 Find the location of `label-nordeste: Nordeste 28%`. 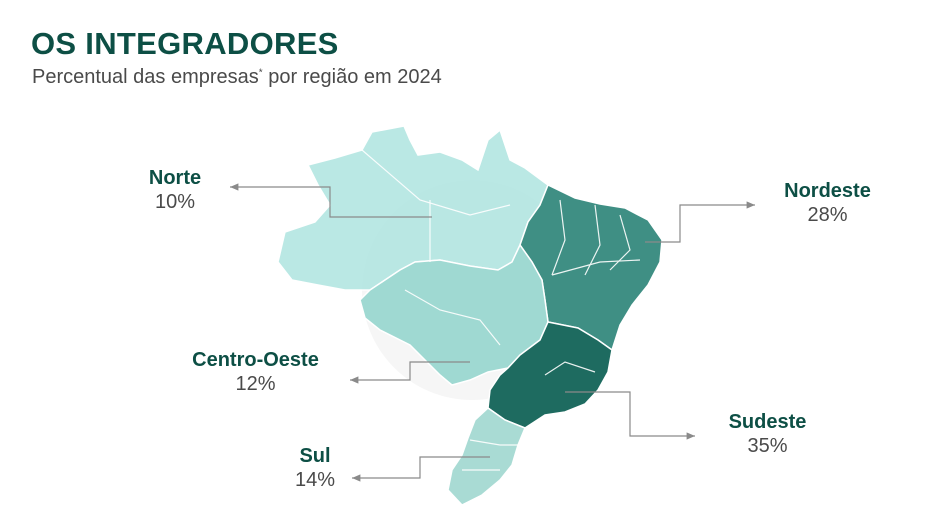

label-nordeste: Nordeste 28% is located at coordinates (827, 203).